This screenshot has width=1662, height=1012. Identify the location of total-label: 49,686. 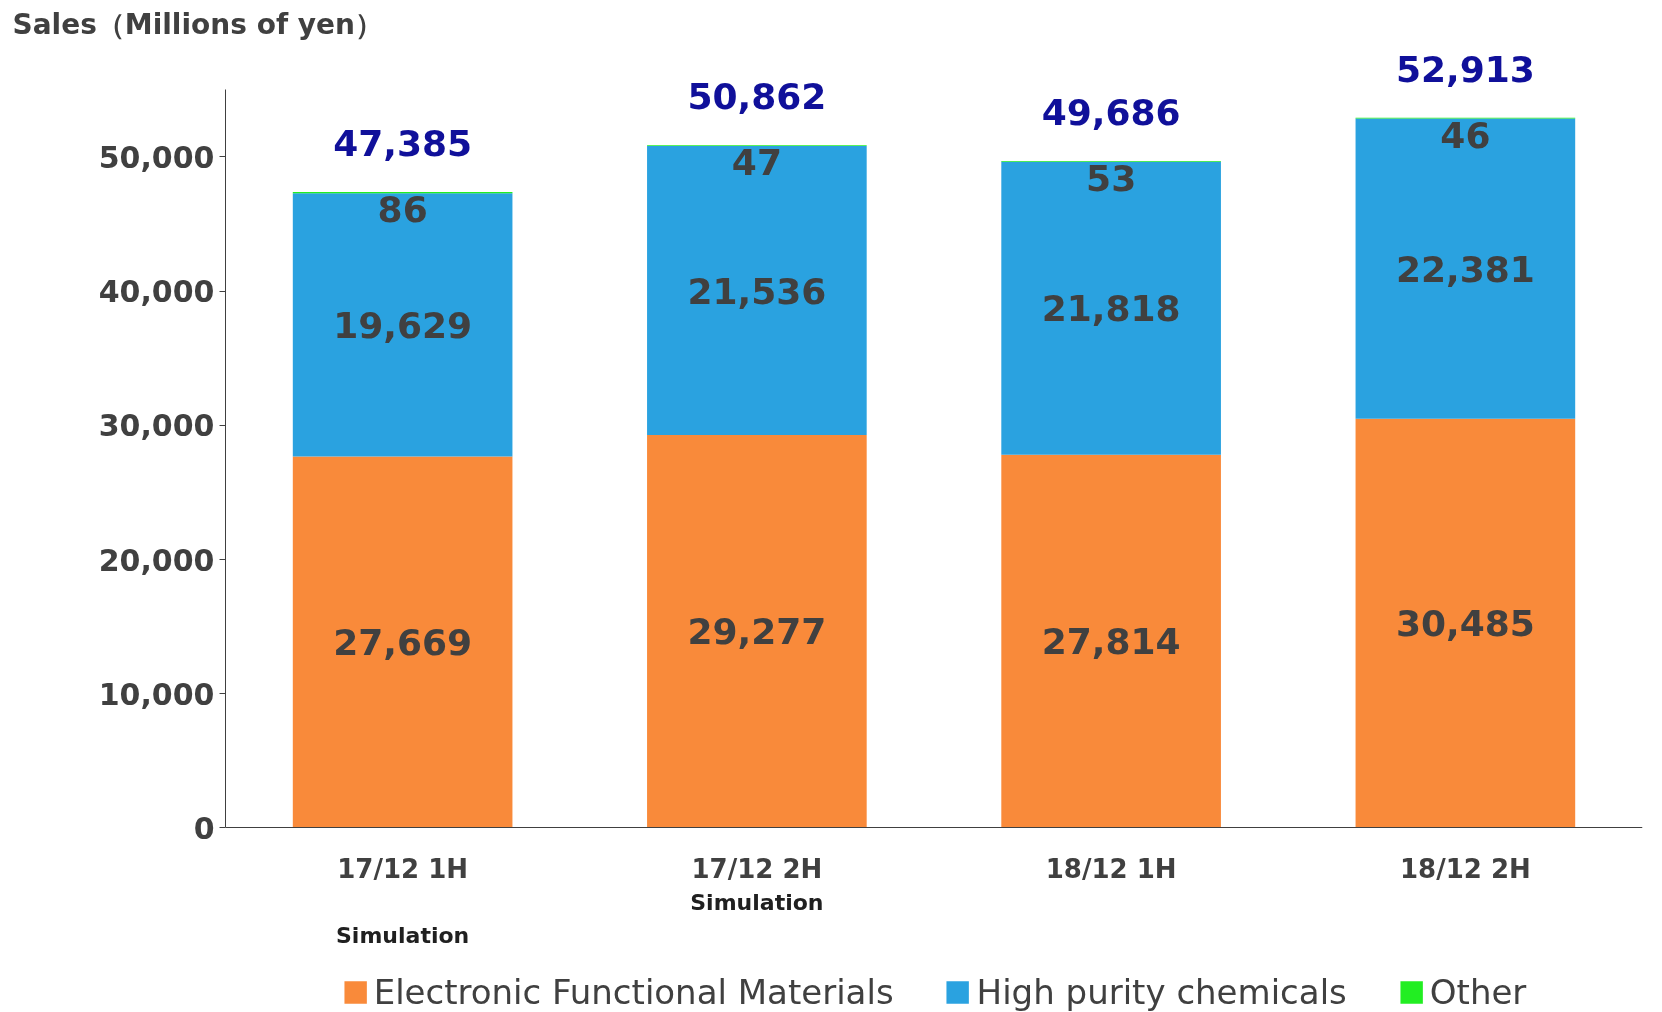
(1111, 113).